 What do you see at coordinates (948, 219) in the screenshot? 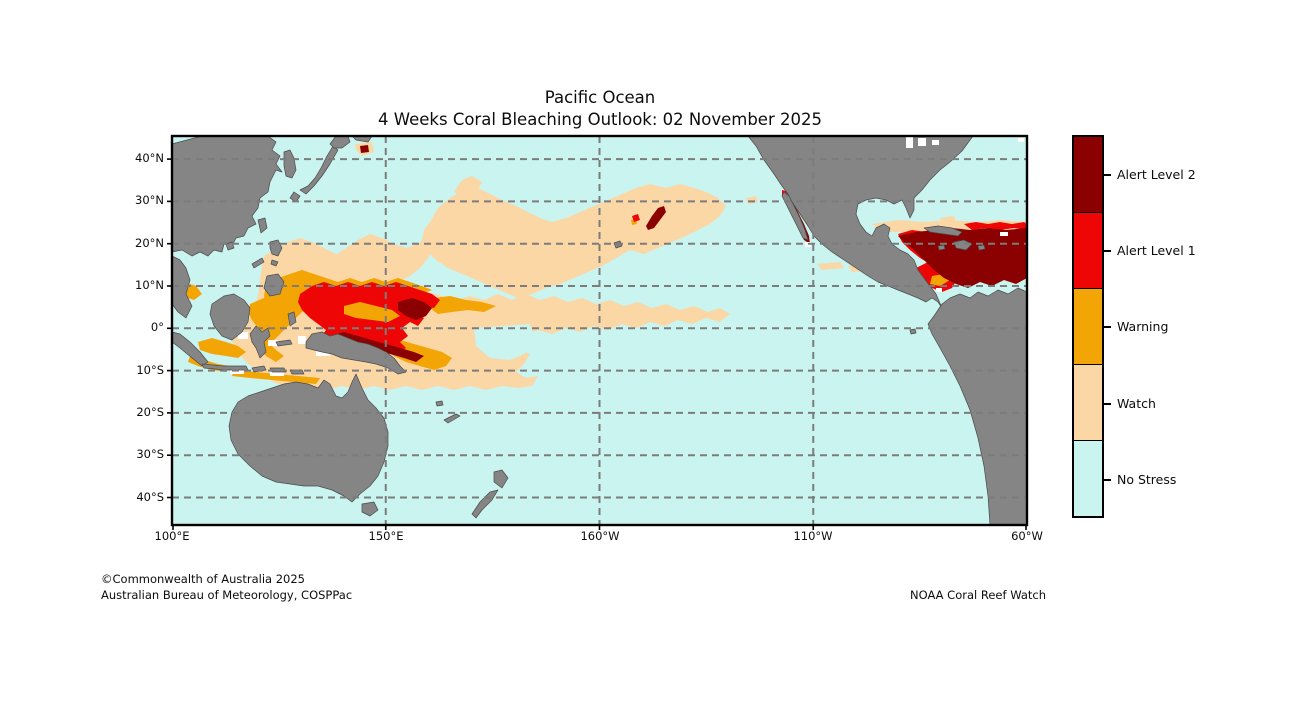
I see `watch-bahamas-dash` at bounding box center [948, 219].